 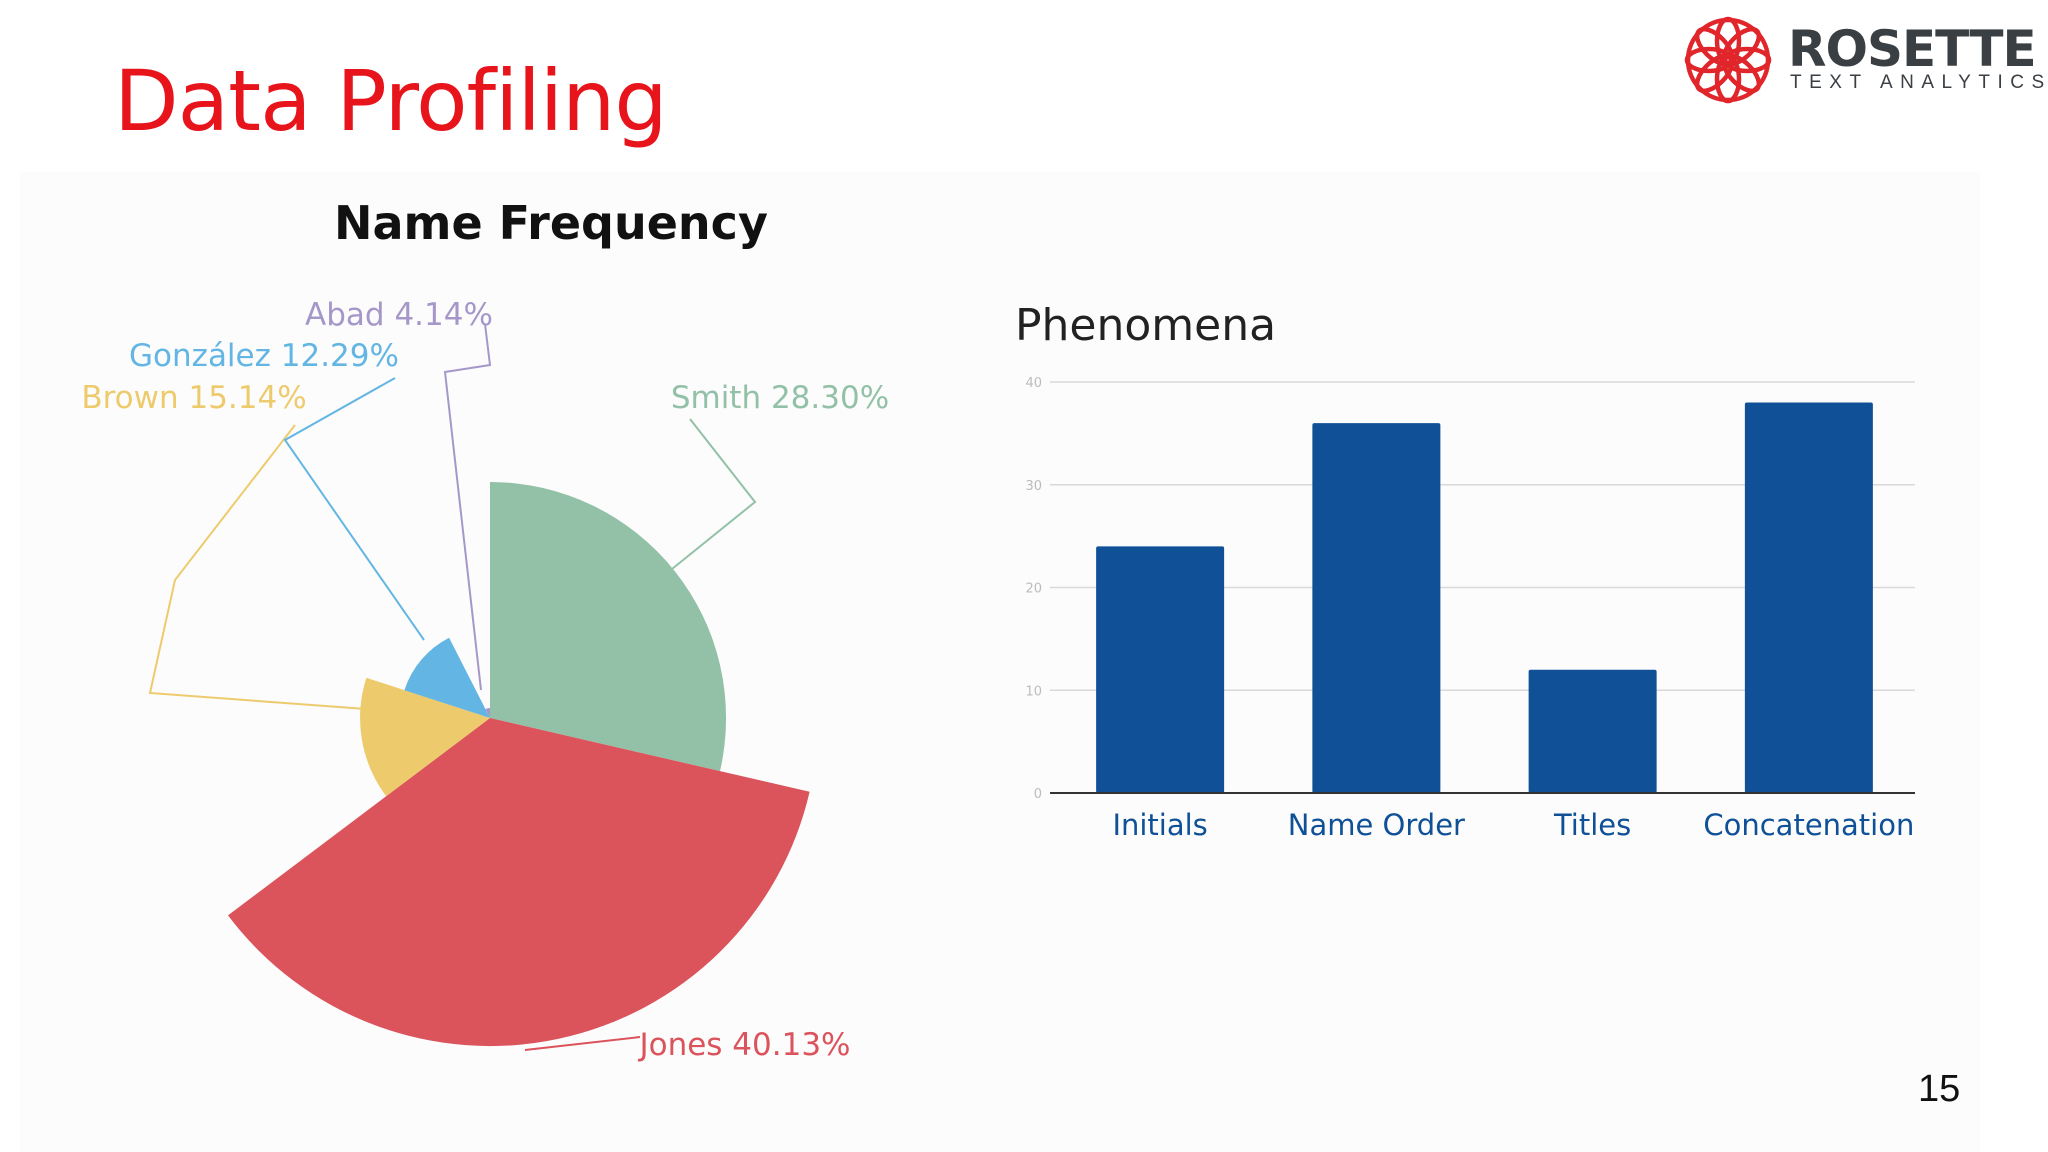 I want to click on pie-slice-gonzález, so click(x=447, y=677).